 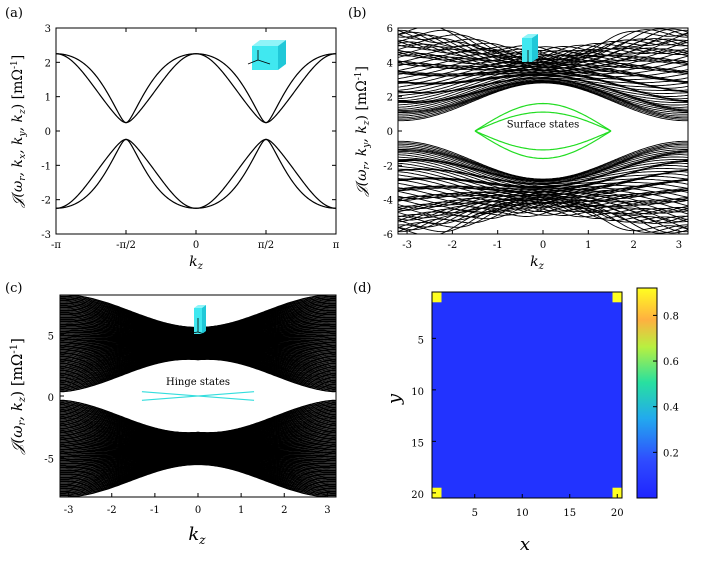 I want to click on panel-d-xlabel: x, so click(x=525, y=544).